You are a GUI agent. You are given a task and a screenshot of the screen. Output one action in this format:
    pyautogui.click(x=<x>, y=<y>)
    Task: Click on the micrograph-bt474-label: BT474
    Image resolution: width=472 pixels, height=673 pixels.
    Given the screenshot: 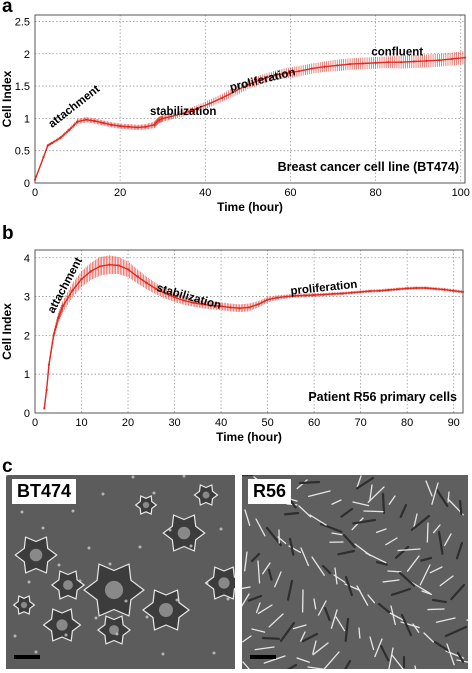 What is the action you would take?
    pyautogui.click(x=44, y=491)
    